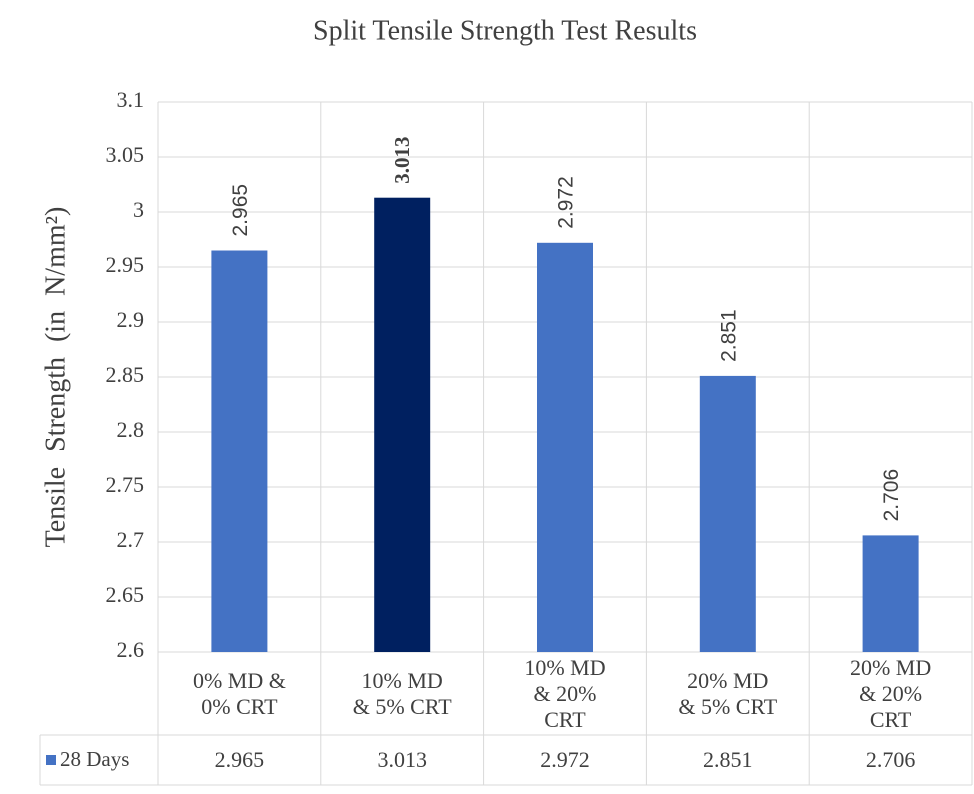 This screenshot has height=794, width=974. What do you see at coordinates (131, 539) in the screenshot?
I see `y-tick-label: 2.7` at bounding box center [131, 539].